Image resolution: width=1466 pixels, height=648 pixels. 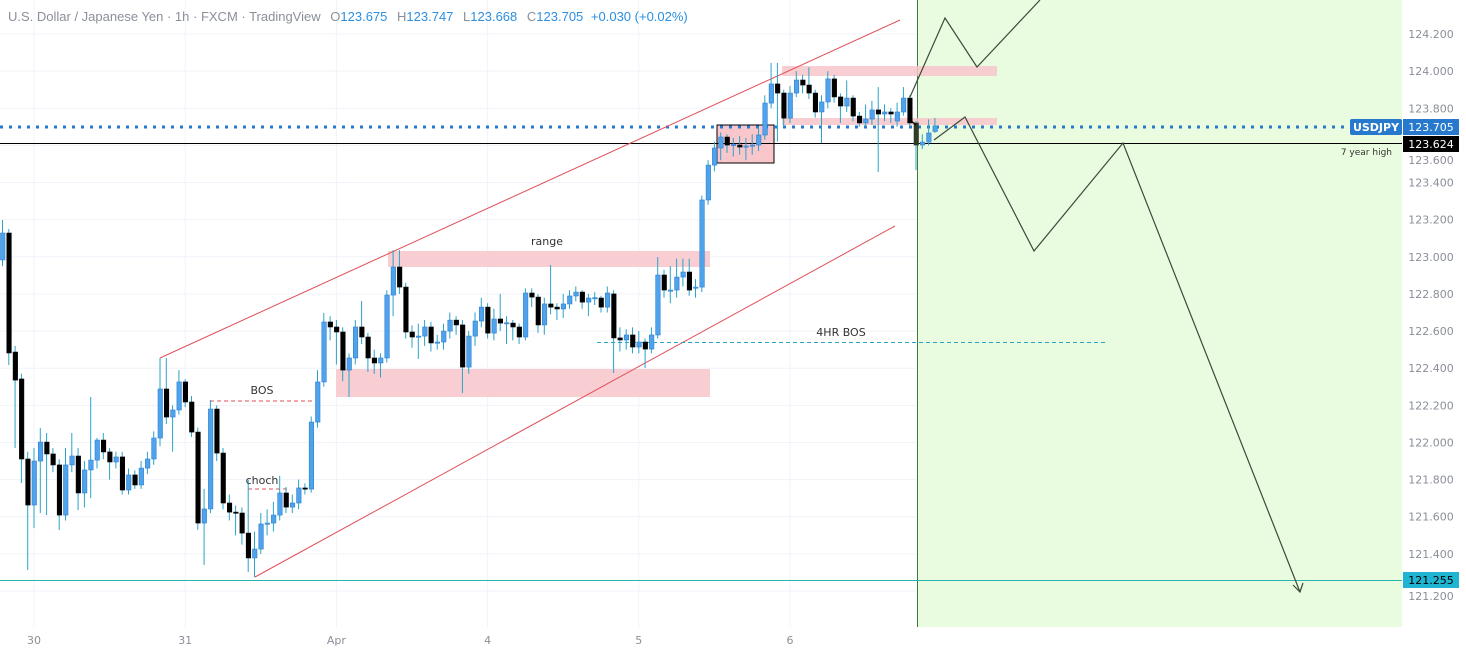 I want to click on bullish-projection-path, so click(x=975, y=49).